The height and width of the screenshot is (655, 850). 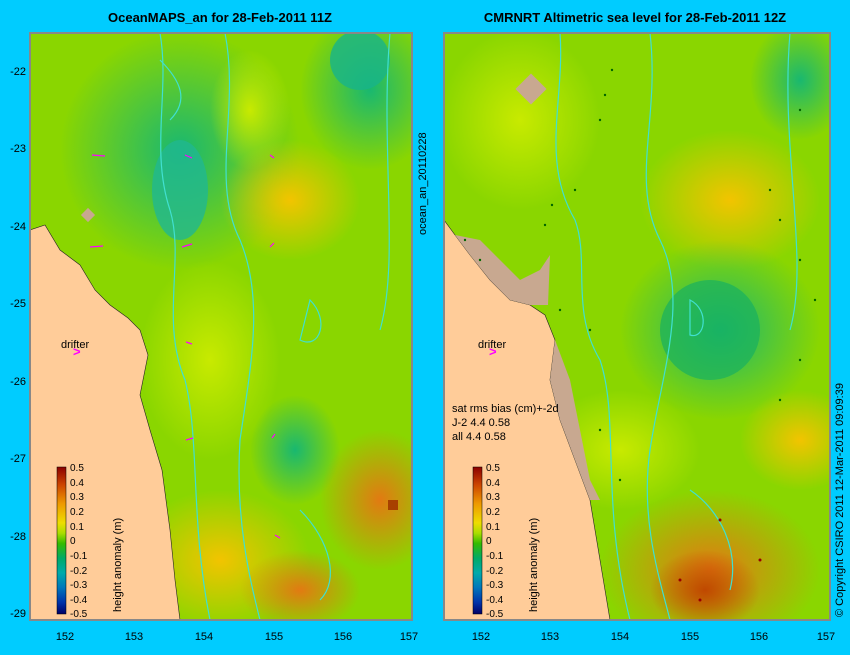 I want to click on left-drifter-marker: >, so click(x=77, y=351).